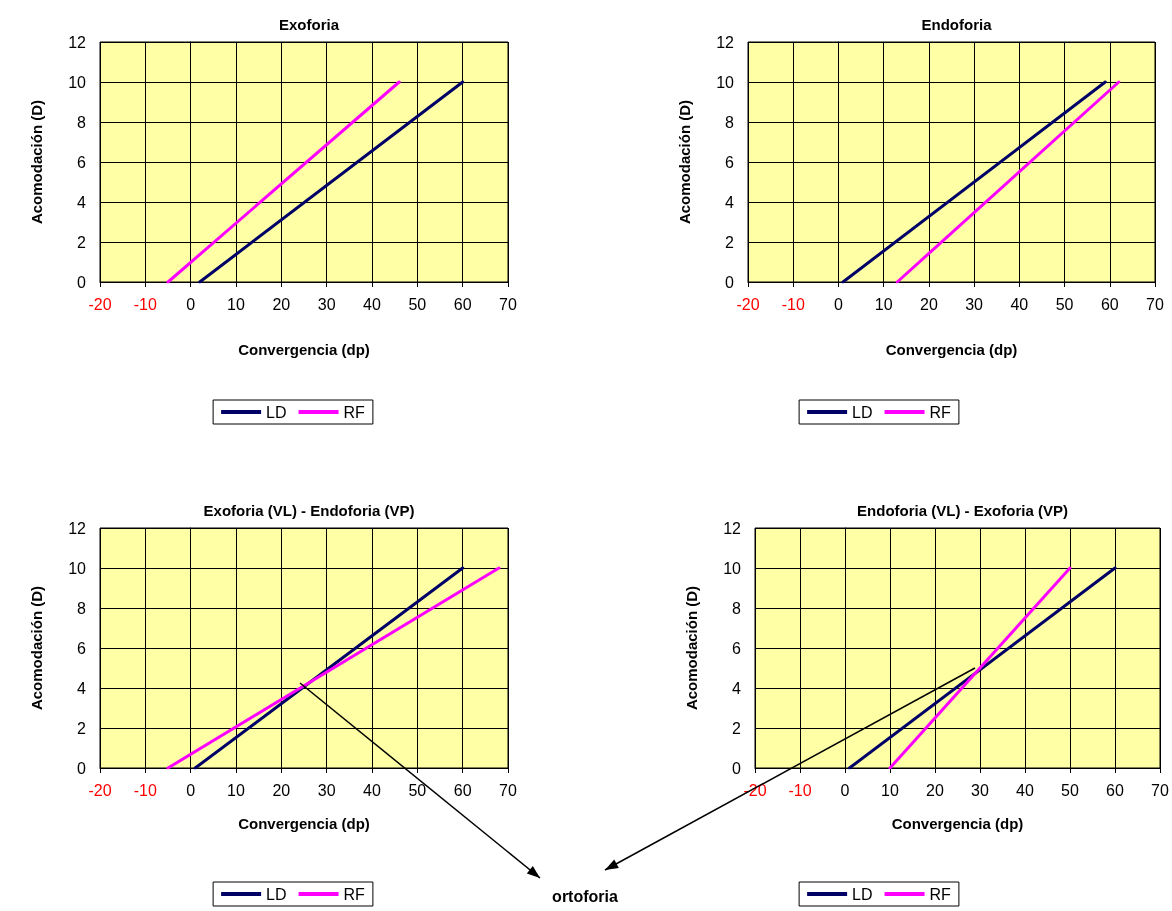  I want to click on chart-title: Exoforia, so click(309, 24).